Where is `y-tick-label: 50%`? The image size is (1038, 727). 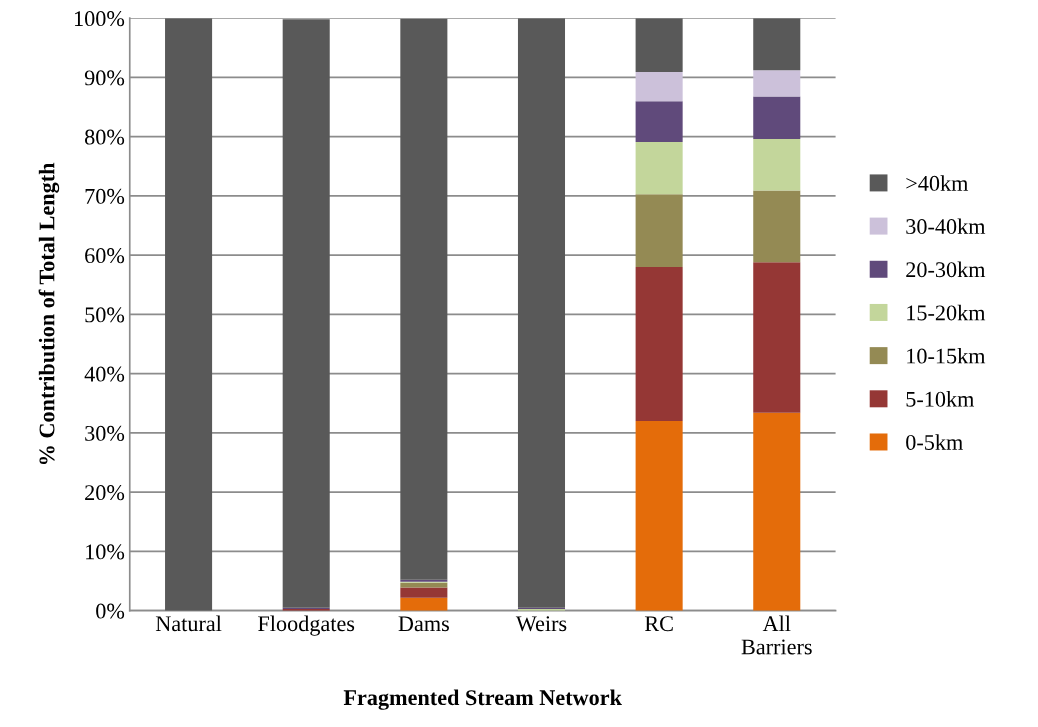 y-tick-label: 50% is located at coordinates (105, 315).